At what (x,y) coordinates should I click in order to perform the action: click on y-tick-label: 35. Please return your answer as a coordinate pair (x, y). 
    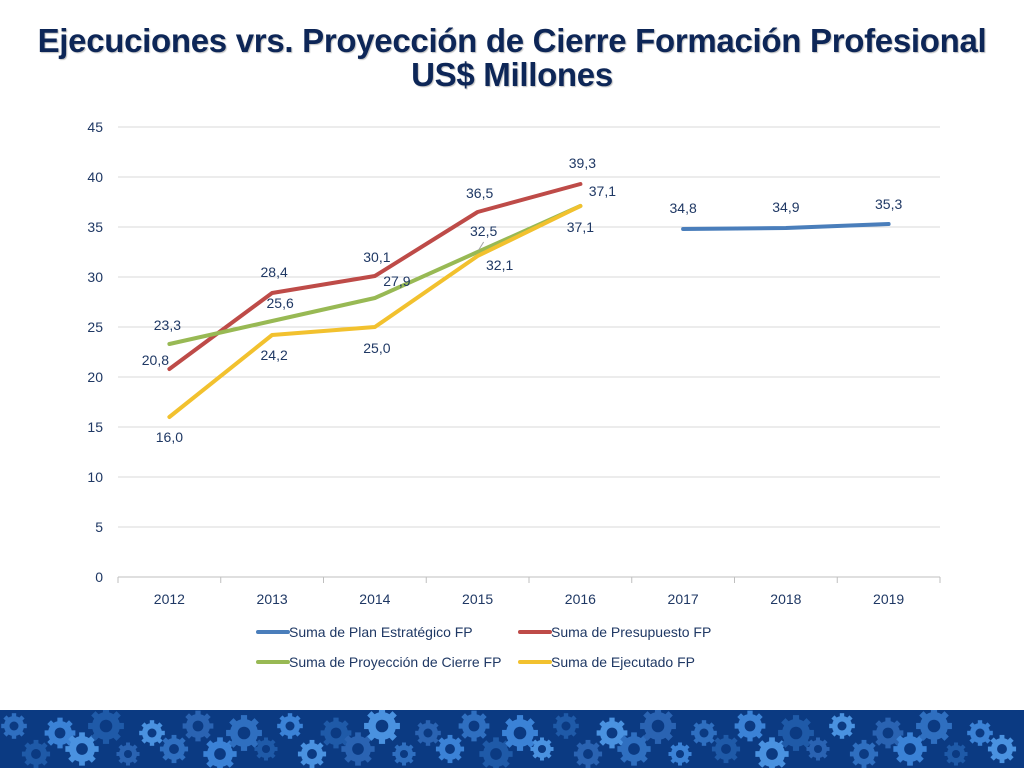
    Looking at the image, I should click on (95, 227).